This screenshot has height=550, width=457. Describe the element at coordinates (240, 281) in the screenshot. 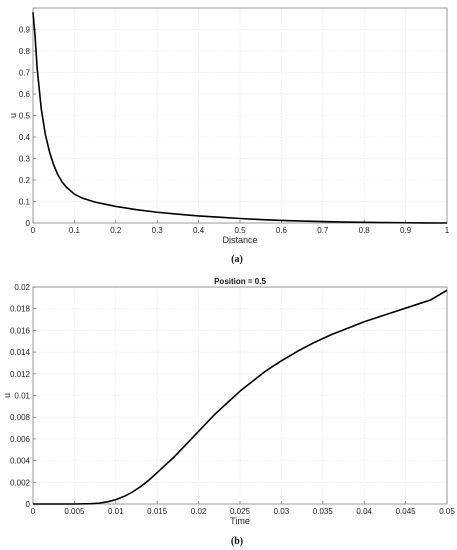

I see `chart-title: Position = 0.5` at that location.